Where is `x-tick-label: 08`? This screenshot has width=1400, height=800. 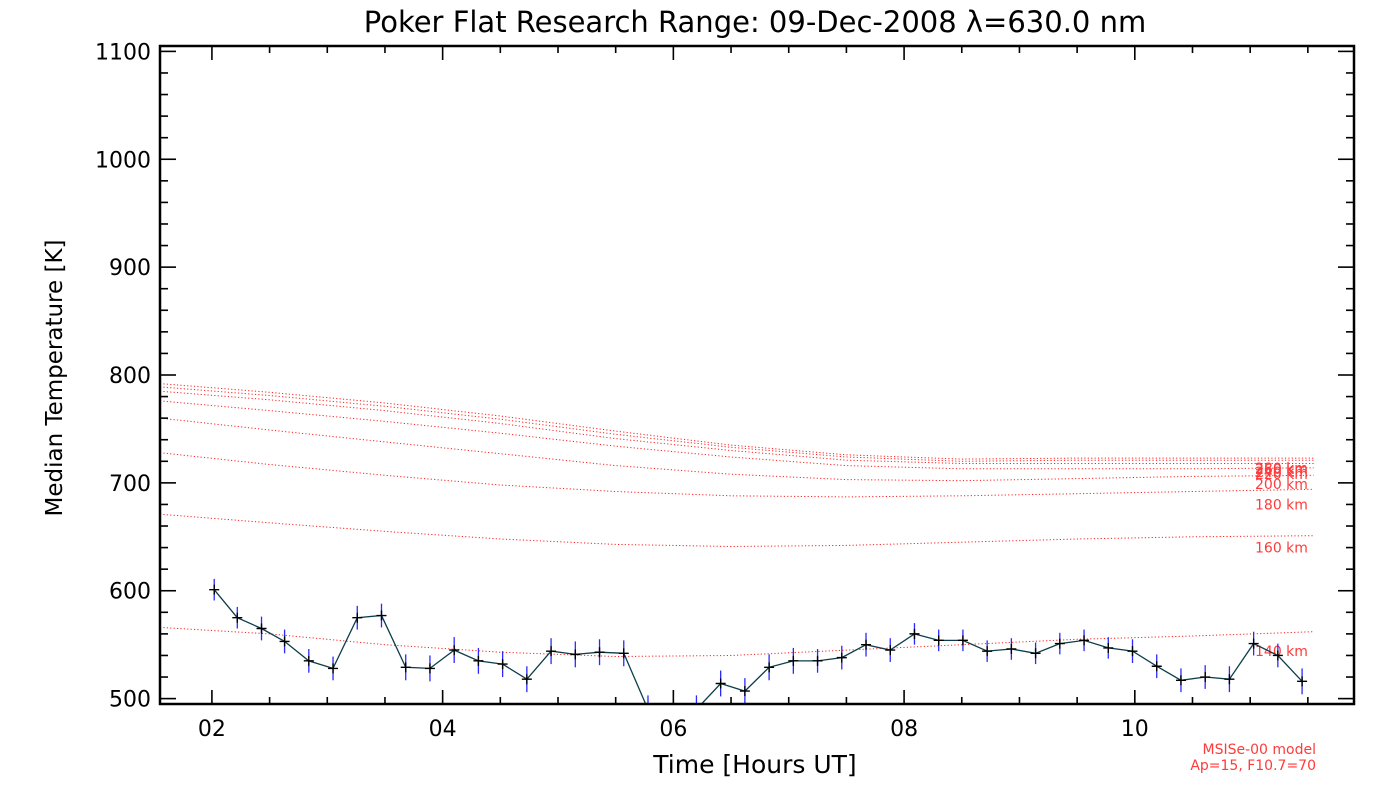 x-tick-label: 08 is located at coordinates (904, 729).